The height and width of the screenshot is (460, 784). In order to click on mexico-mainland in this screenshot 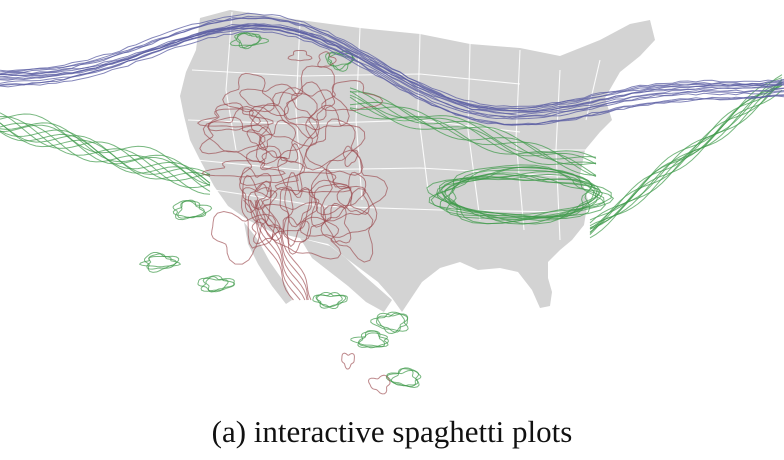, I will do `click(346, 275)`.